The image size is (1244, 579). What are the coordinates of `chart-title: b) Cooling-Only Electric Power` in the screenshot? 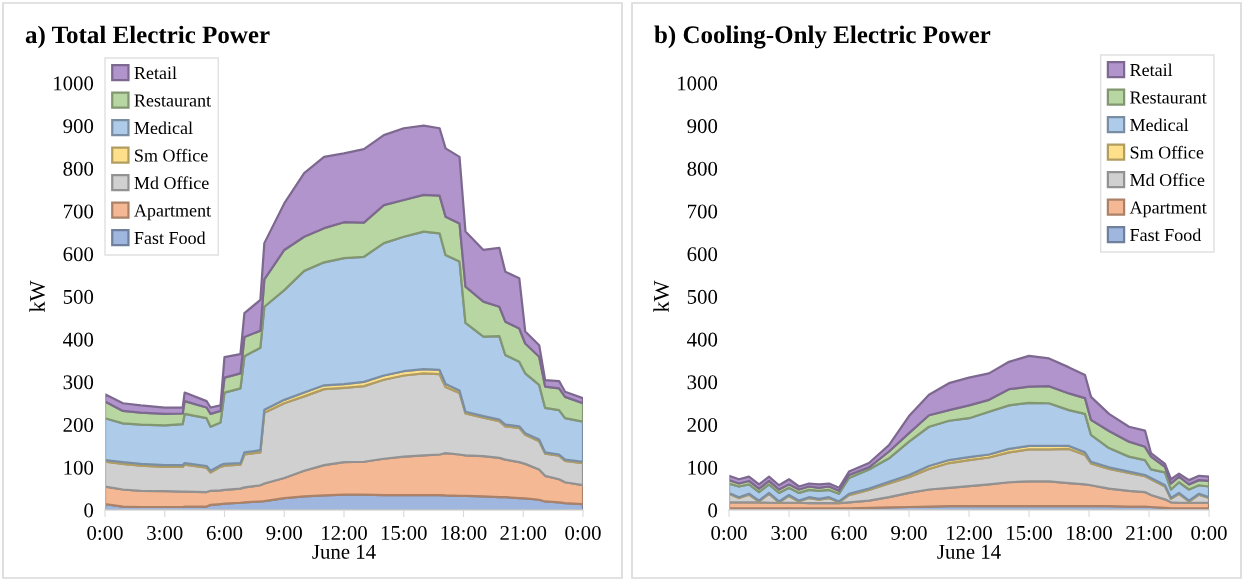 It's located at (822, 37).